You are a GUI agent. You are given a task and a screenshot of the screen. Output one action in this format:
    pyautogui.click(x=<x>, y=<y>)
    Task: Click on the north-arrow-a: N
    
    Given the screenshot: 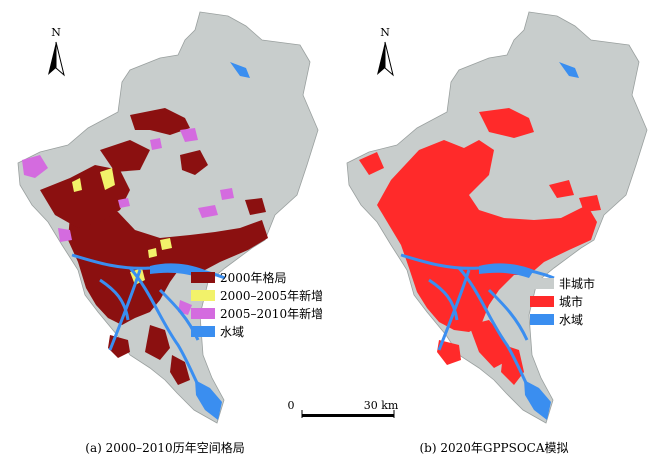 What is the action you would take?
    pyautogui.click(x=56, y=51)
    